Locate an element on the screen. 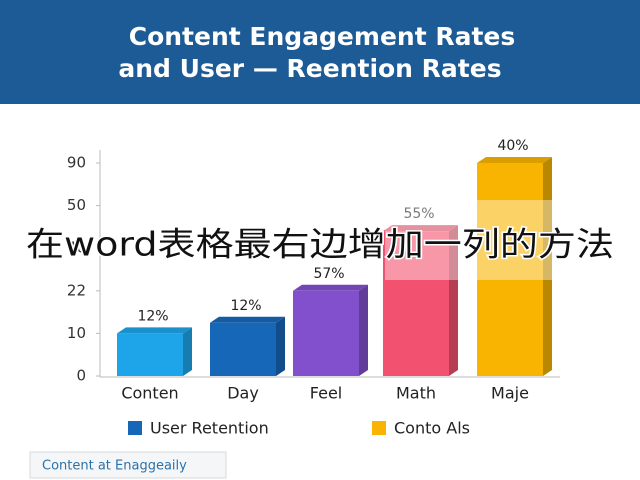 This screenshot has height=480, width=640. chart-title: and User — Reention Rates is located at coordinates (309, 68).